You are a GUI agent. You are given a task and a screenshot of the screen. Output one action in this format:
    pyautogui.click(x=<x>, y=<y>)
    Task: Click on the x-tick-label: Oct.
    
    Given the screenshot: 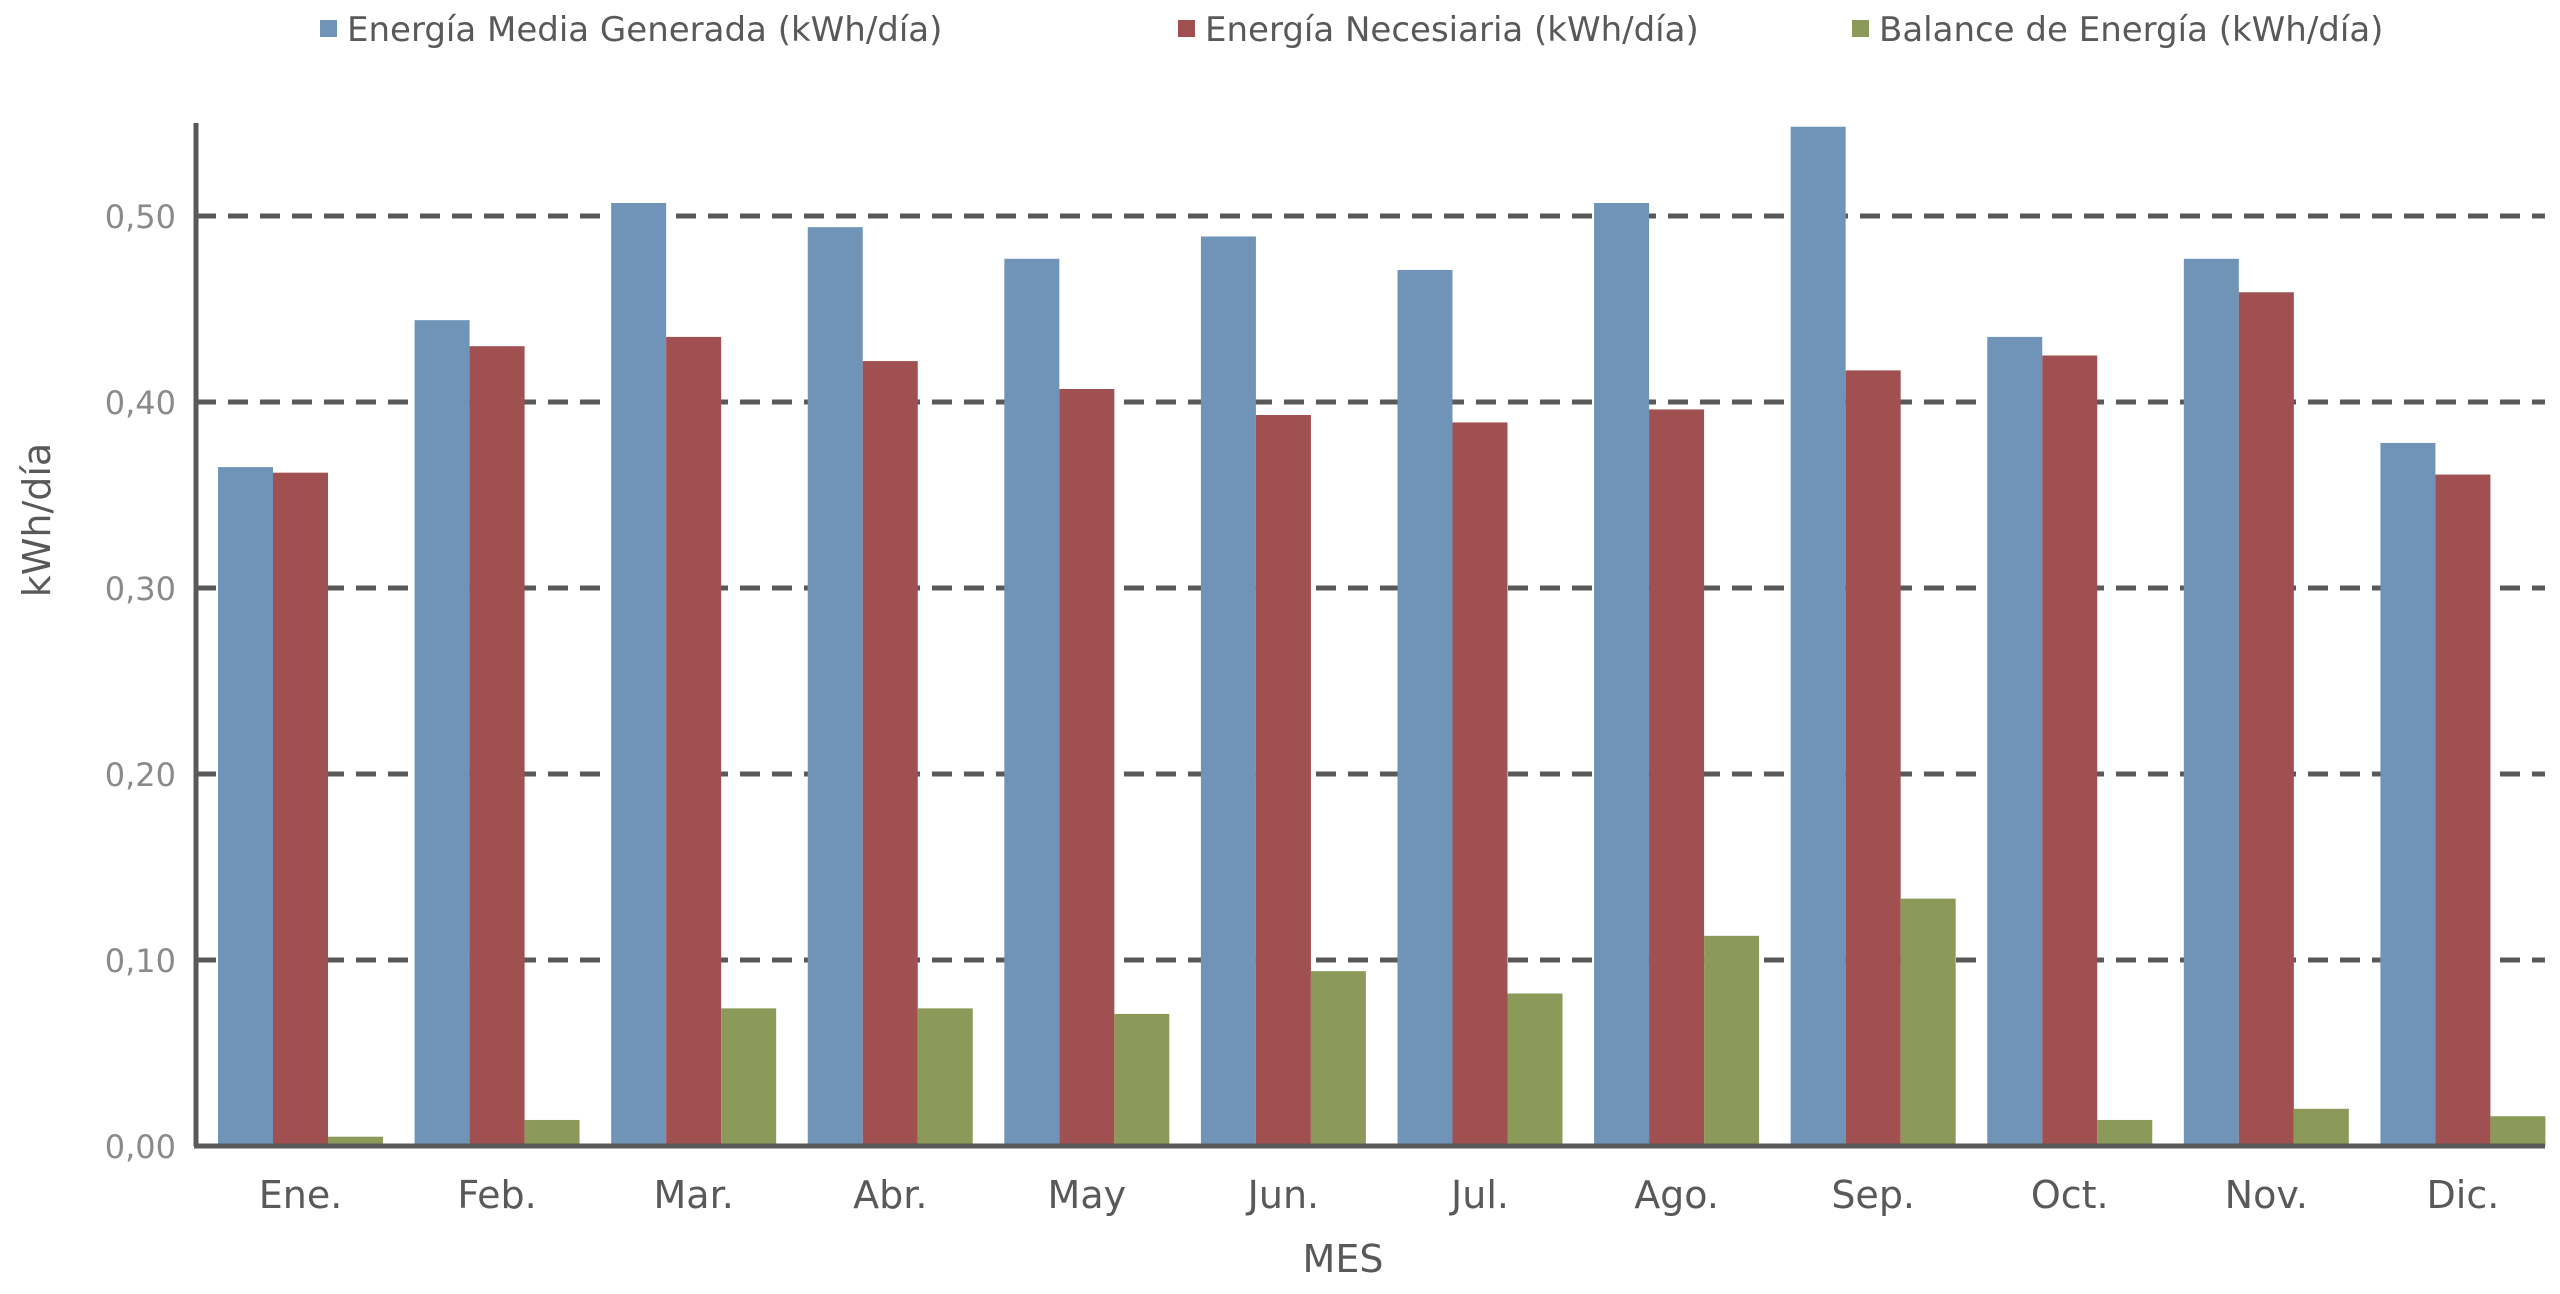 What is the action you would take?
    pyautogui.click(x=2070, y=1195)
    